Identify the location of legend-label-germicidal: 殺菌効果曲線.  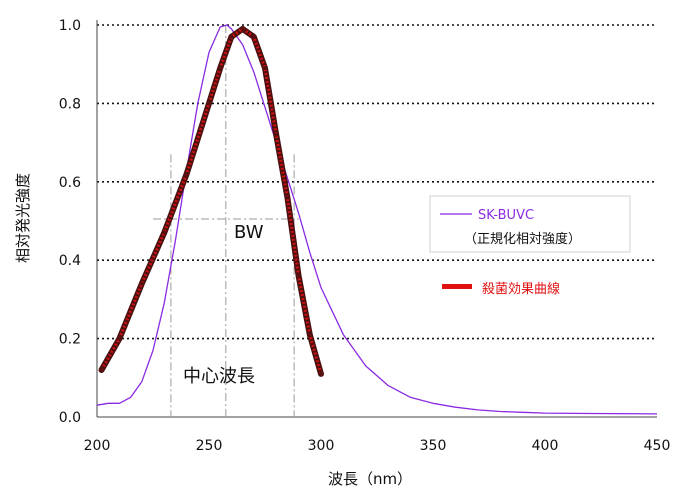
(521, 289).